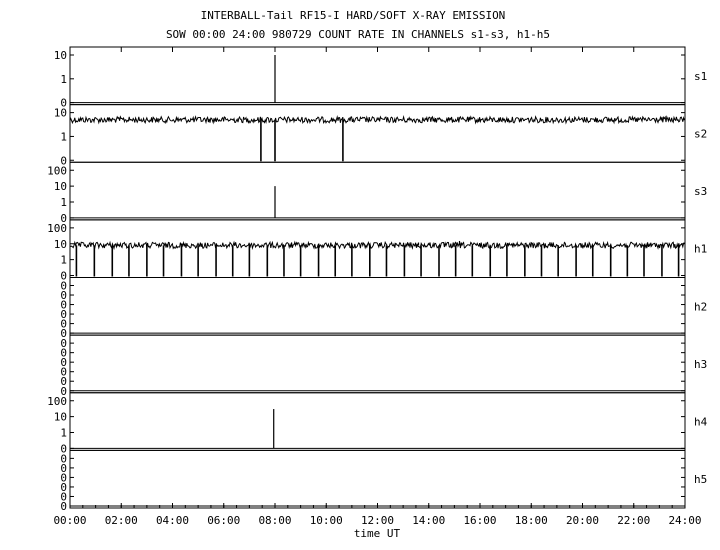 This screenshot has width=720, height=550. What do you see at coordinates (428, 520) in the screenshot?
I see `x-tick-label: 14:00` at bounding box center [428, 520].